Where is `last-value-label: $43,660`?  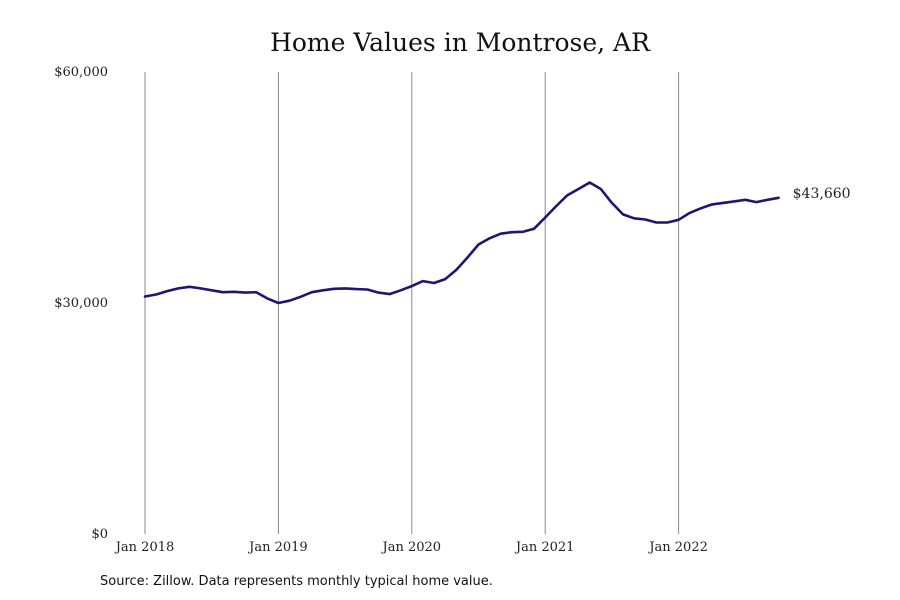 last-value-label: $43,660 is located at coordinates (822, 194).